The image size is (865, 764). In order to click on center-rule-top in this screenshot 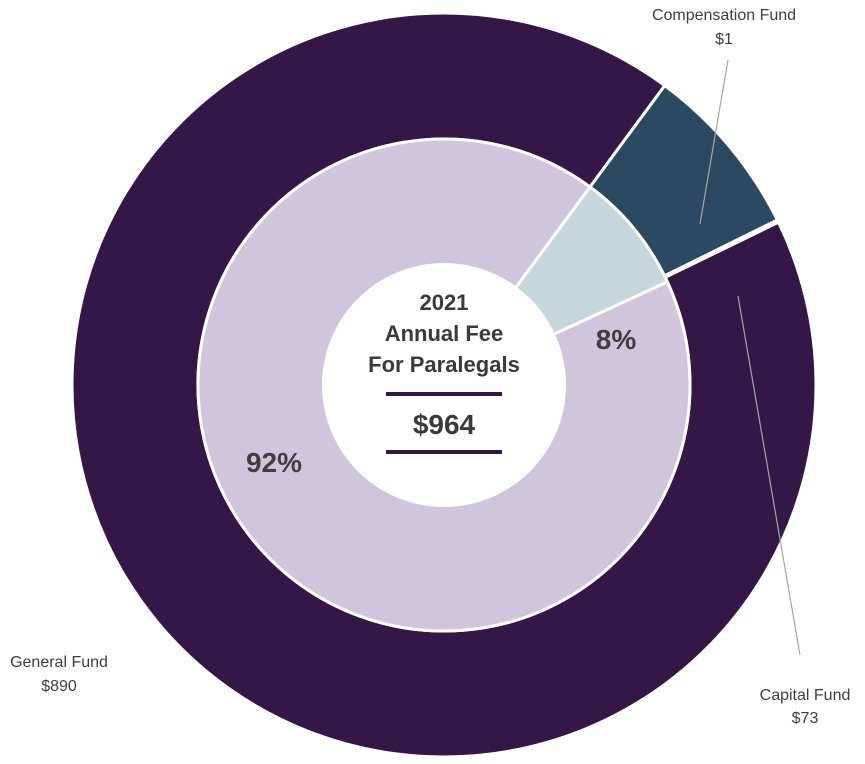, I will do `click(444, 394)`.